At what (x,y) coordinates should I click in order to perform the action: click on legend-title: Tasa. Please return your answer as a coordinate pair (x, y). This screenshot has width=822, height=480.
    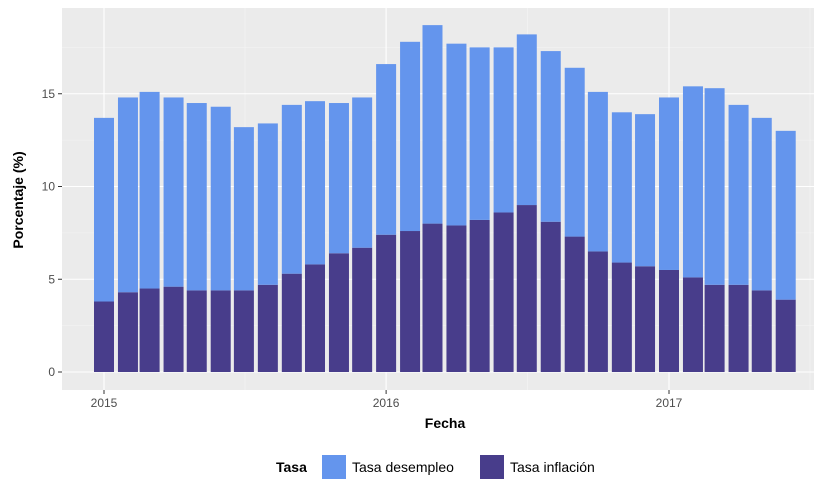
    Looking at the image, I should click on (291, 467).